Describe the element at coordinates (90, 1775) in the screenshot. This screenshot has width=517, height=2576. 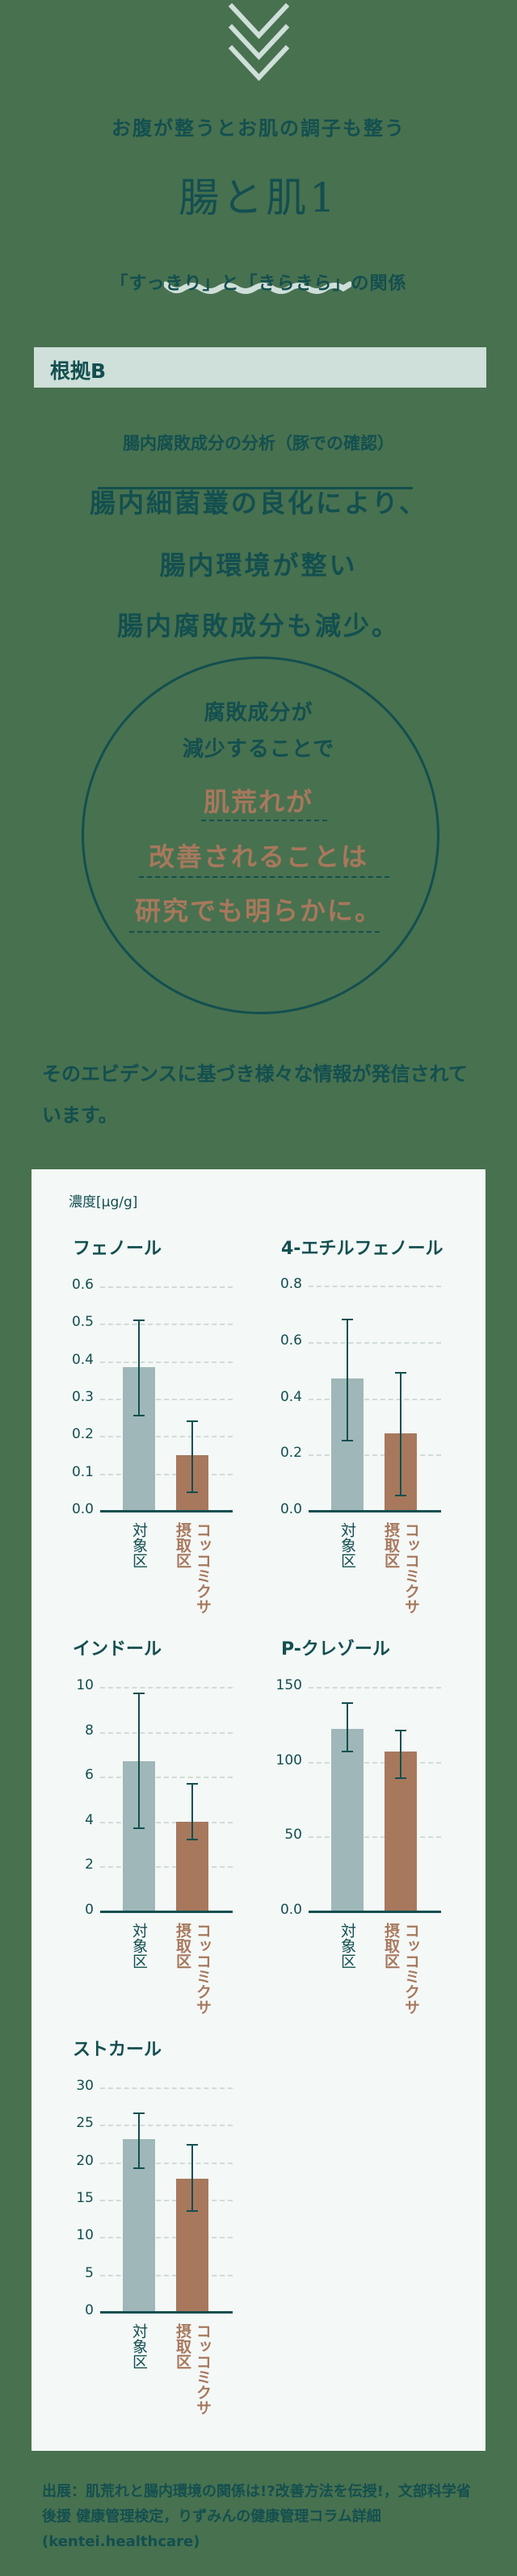
I see `y-tick-label: 6` at that location.